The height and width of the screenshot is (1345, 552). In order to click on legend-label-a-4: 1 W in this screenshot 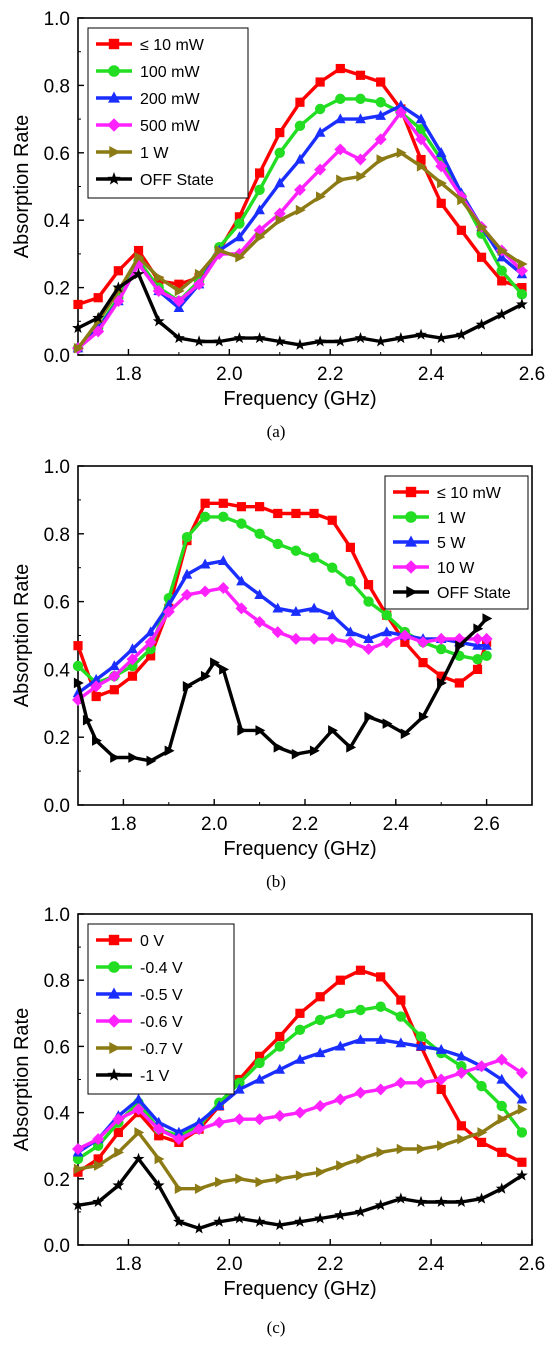, I will do `click(154, 153)`.